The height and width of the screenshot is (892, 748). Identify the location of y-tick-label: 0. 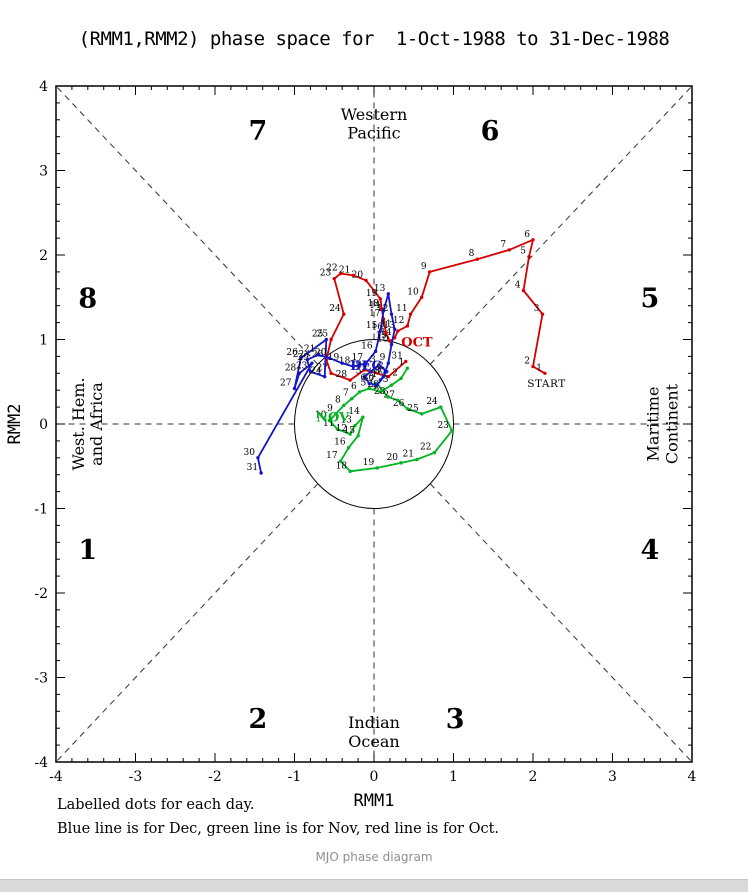
(43, 425).